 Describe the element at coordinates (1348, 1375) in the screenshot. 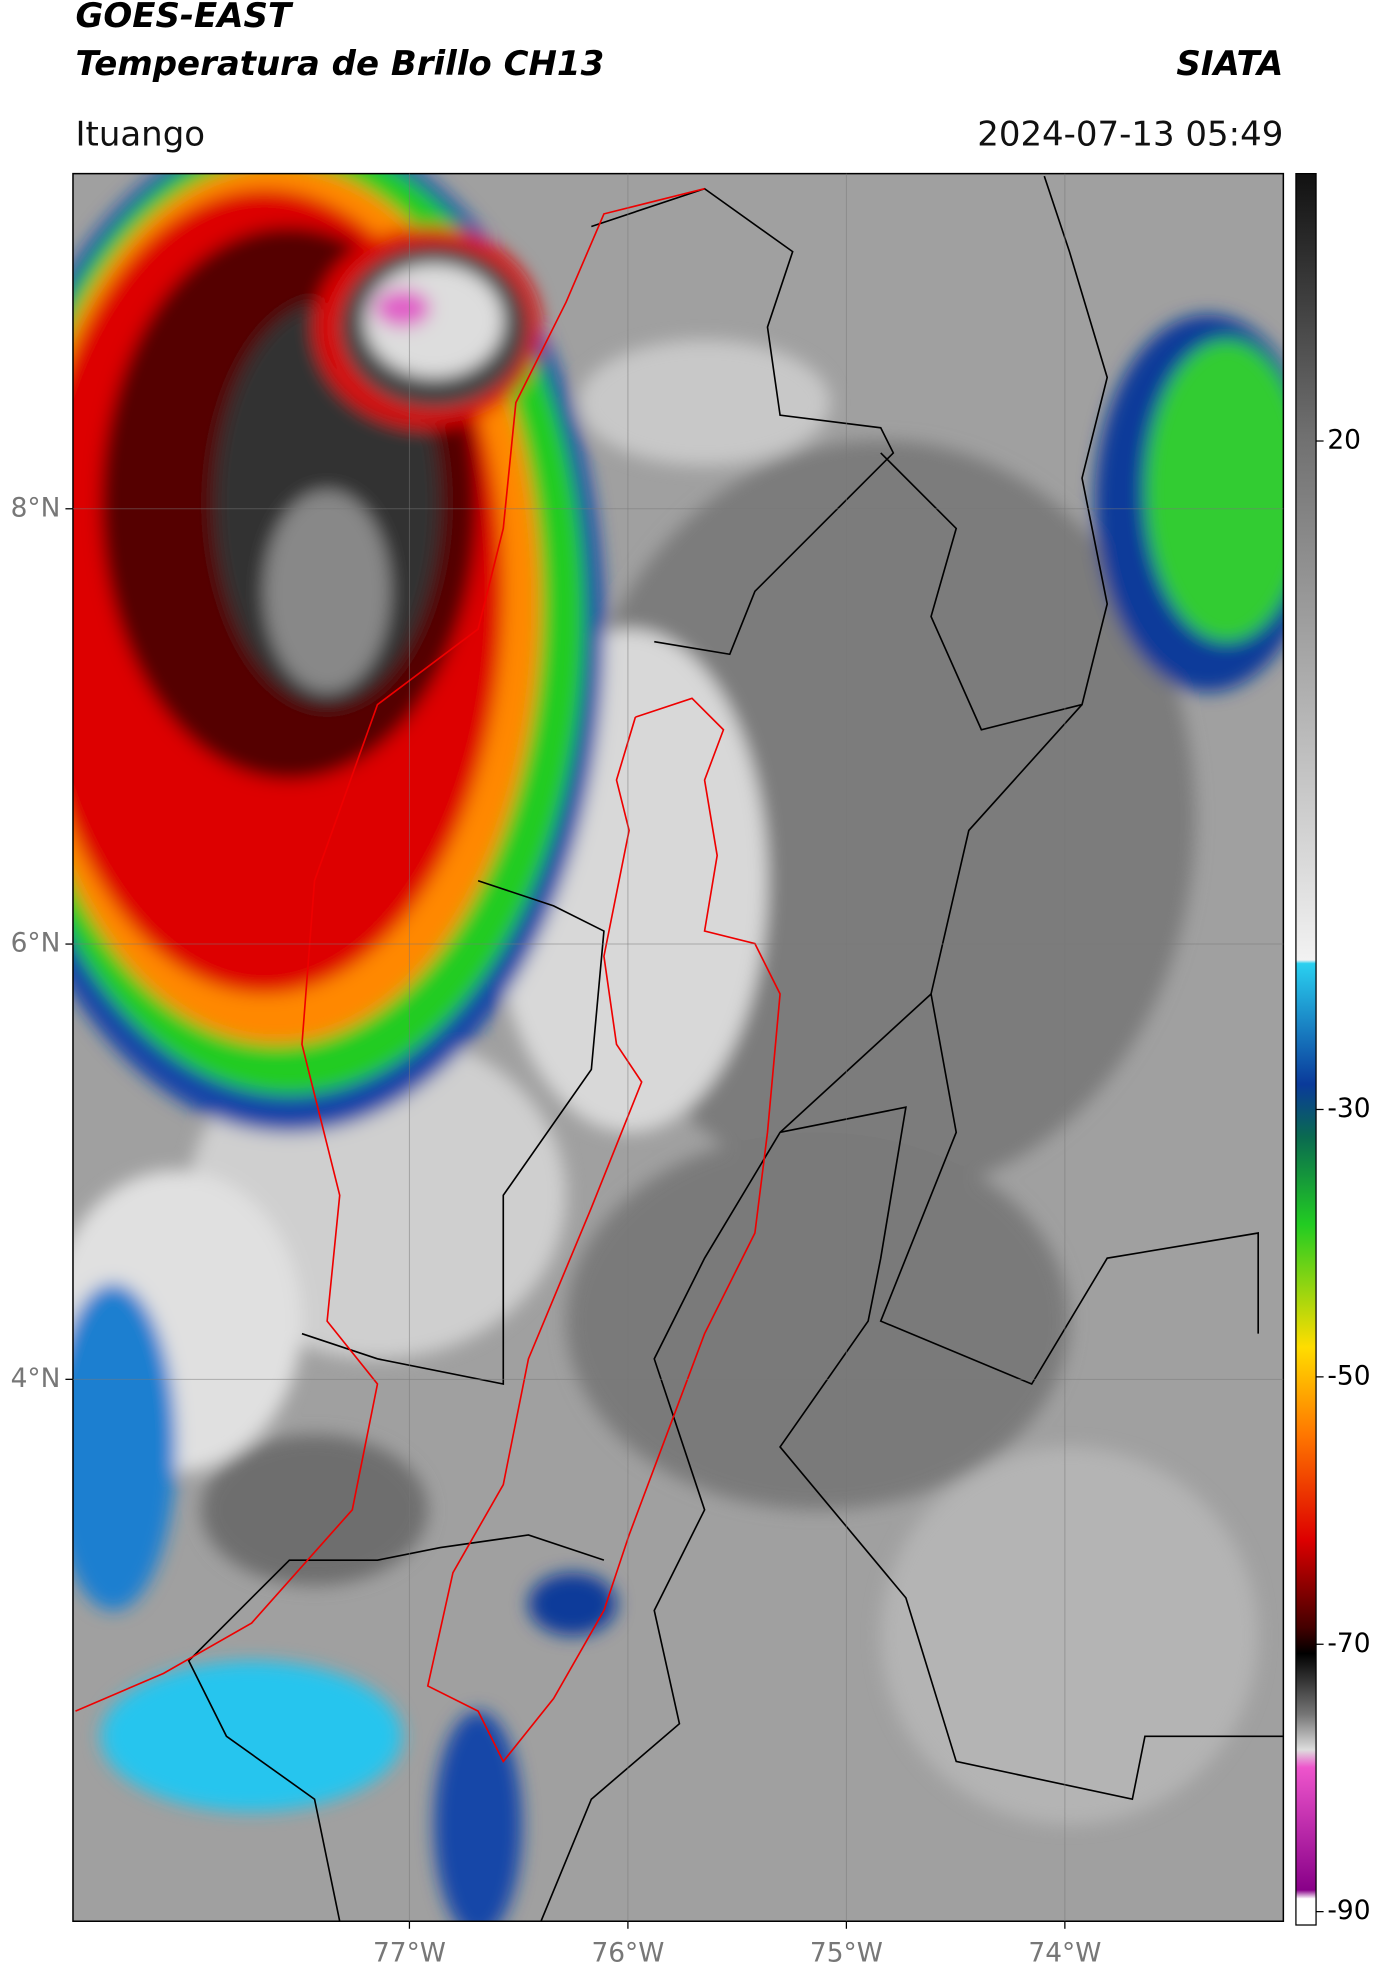

I see `colorbar-label: -50` at that location.